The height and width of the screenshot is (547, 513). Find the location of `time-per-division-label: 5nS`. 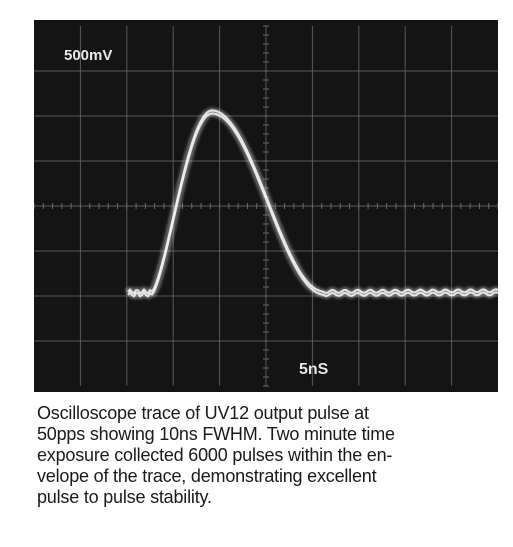

time-per-division-label: 5nS is located at coordinates (314, 369).